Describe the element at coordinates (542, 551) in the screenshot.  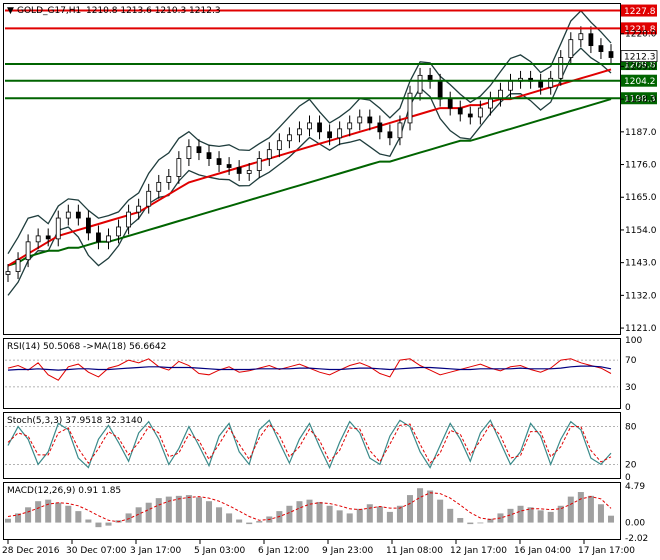
I see `time-tick-label: 16 Jan 04:00` at that location.